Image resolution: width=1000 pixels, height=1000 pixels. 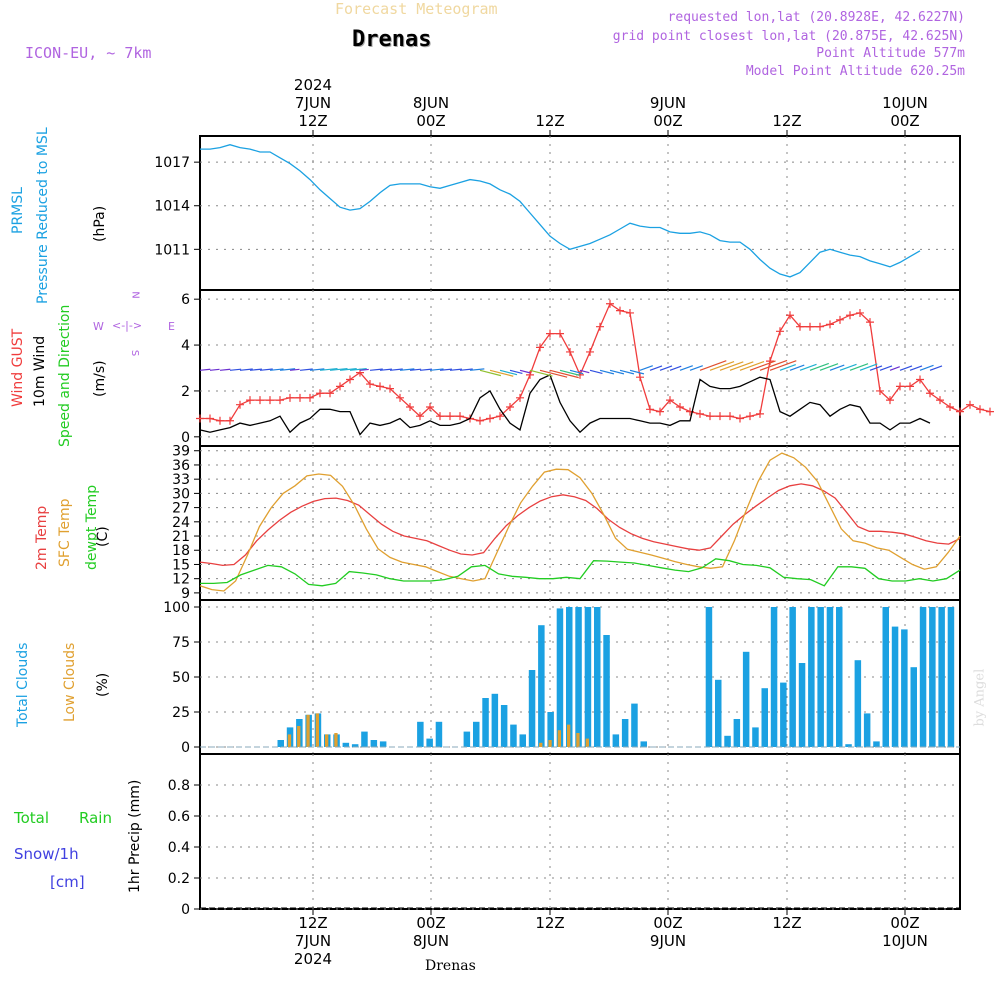 I want to click on temp-tick-label-7: 30, so click(x=181, y=494).